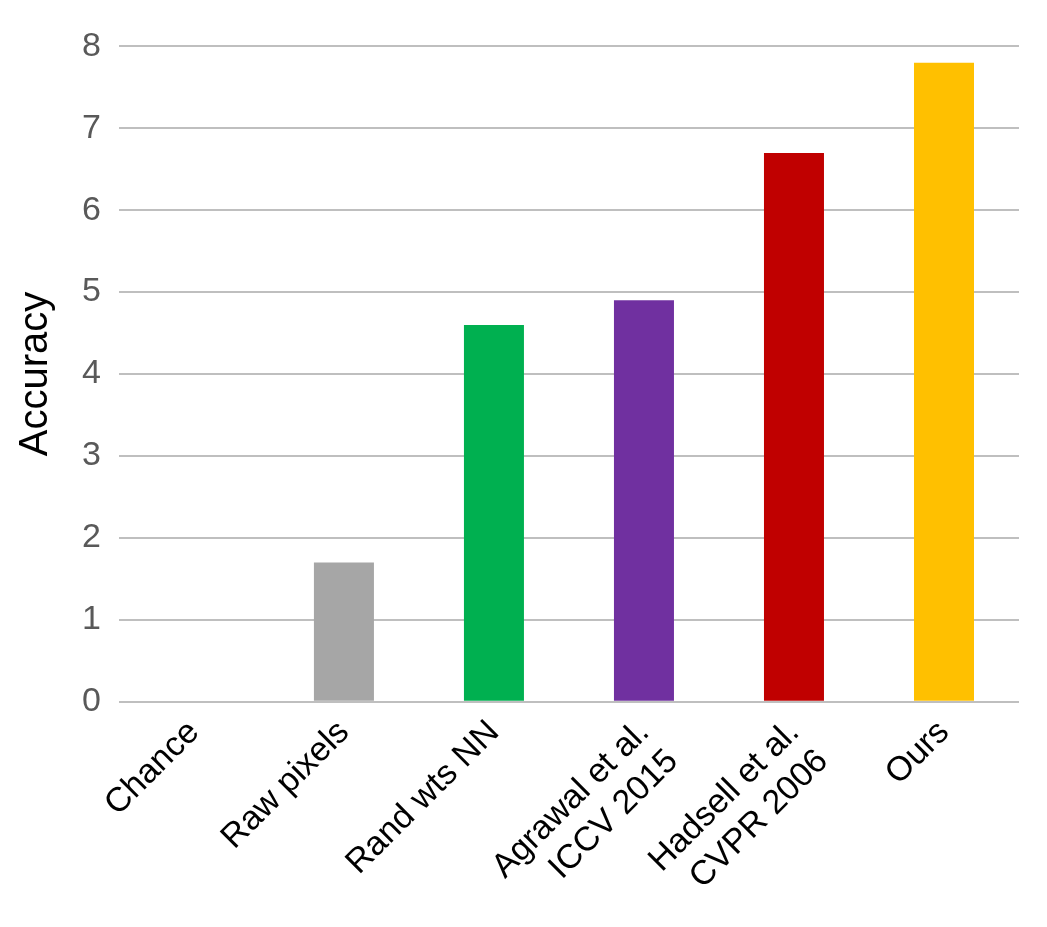 Image resolution: width=1047 pixels, height=927 pixels. What do you see at coordinates (33, 374) in the screenshot?
I see `y-axis-title: Accuracy` at bounding box center [33, 374].